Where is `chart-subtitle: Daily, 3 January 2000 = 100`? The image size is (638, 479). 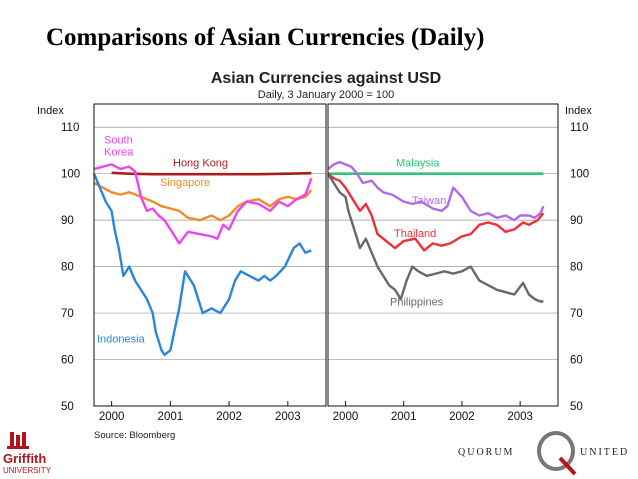
chart-subtitle: Daily, 3 January 2000 = 100 is located at coordinates (326, 95).